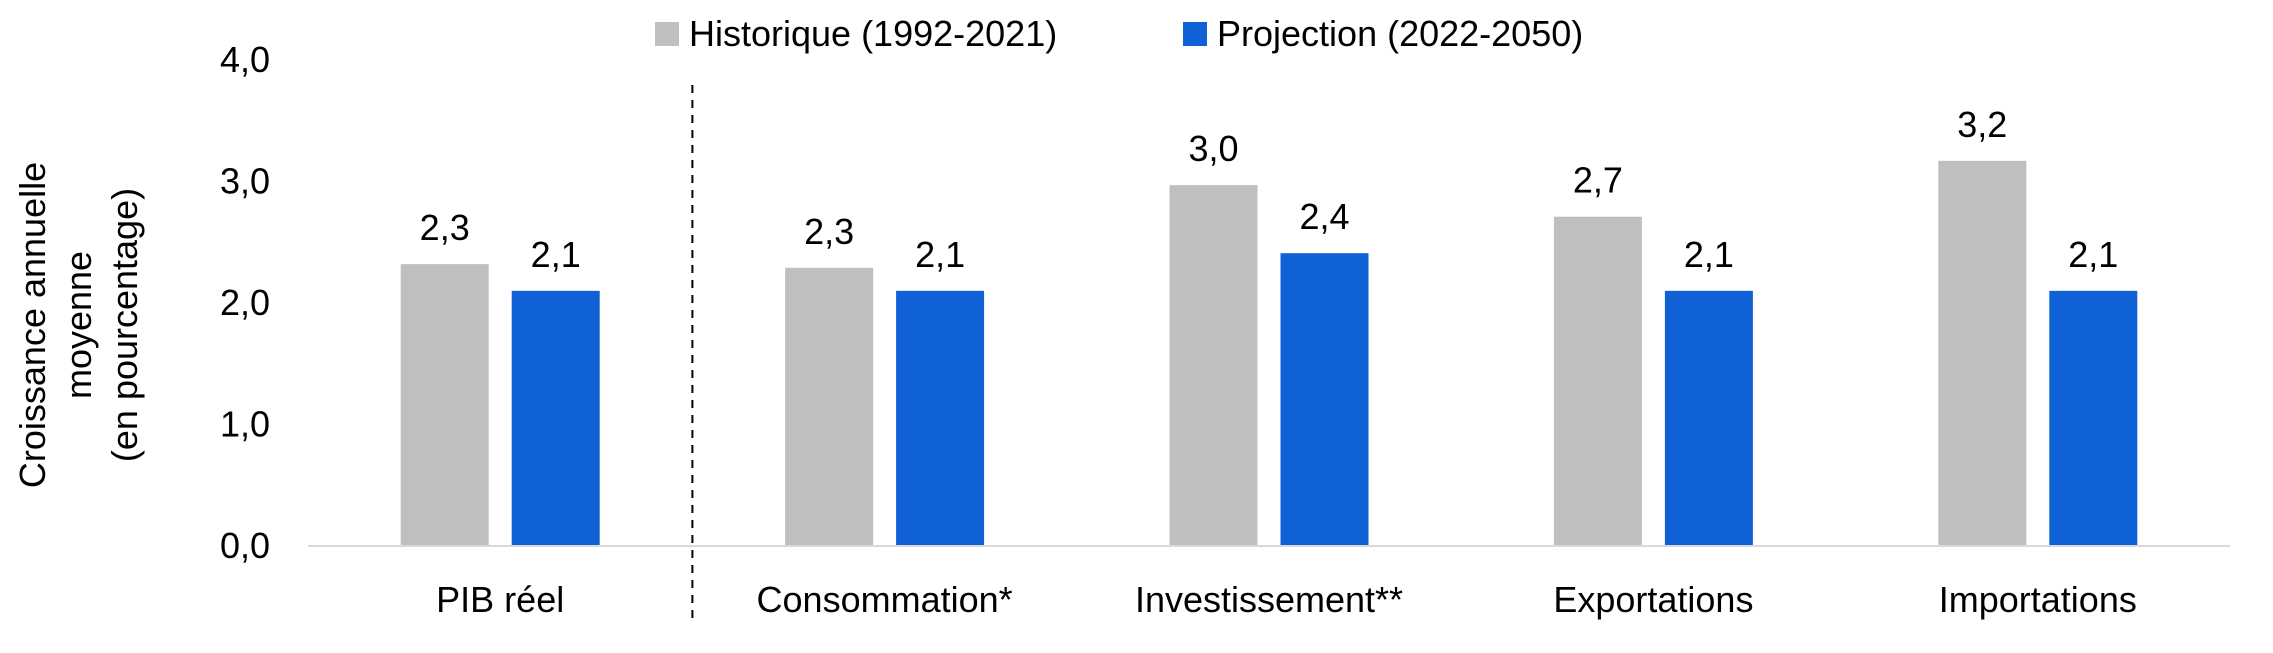 This screenshot has width=2273, height=653. I want to click on y-tick-label: 2,0, so click(245, 302).